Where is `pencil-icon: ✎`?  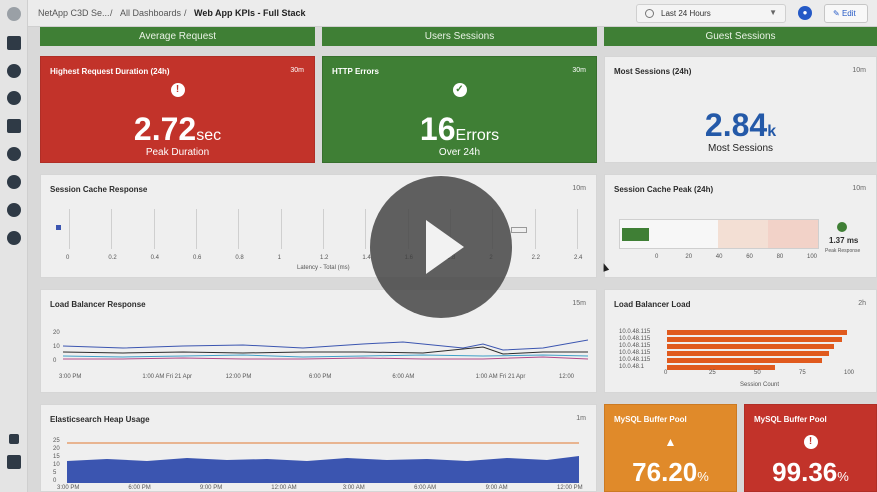 pencil-icon: ✎ is located at coordinates (836, 13).